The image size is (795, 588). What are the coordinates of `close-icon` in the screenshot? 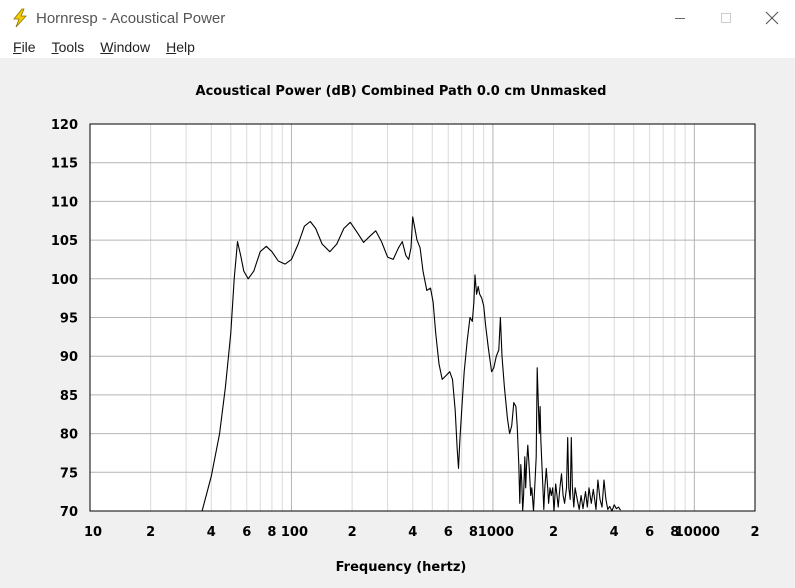 It's located at (772, 18).